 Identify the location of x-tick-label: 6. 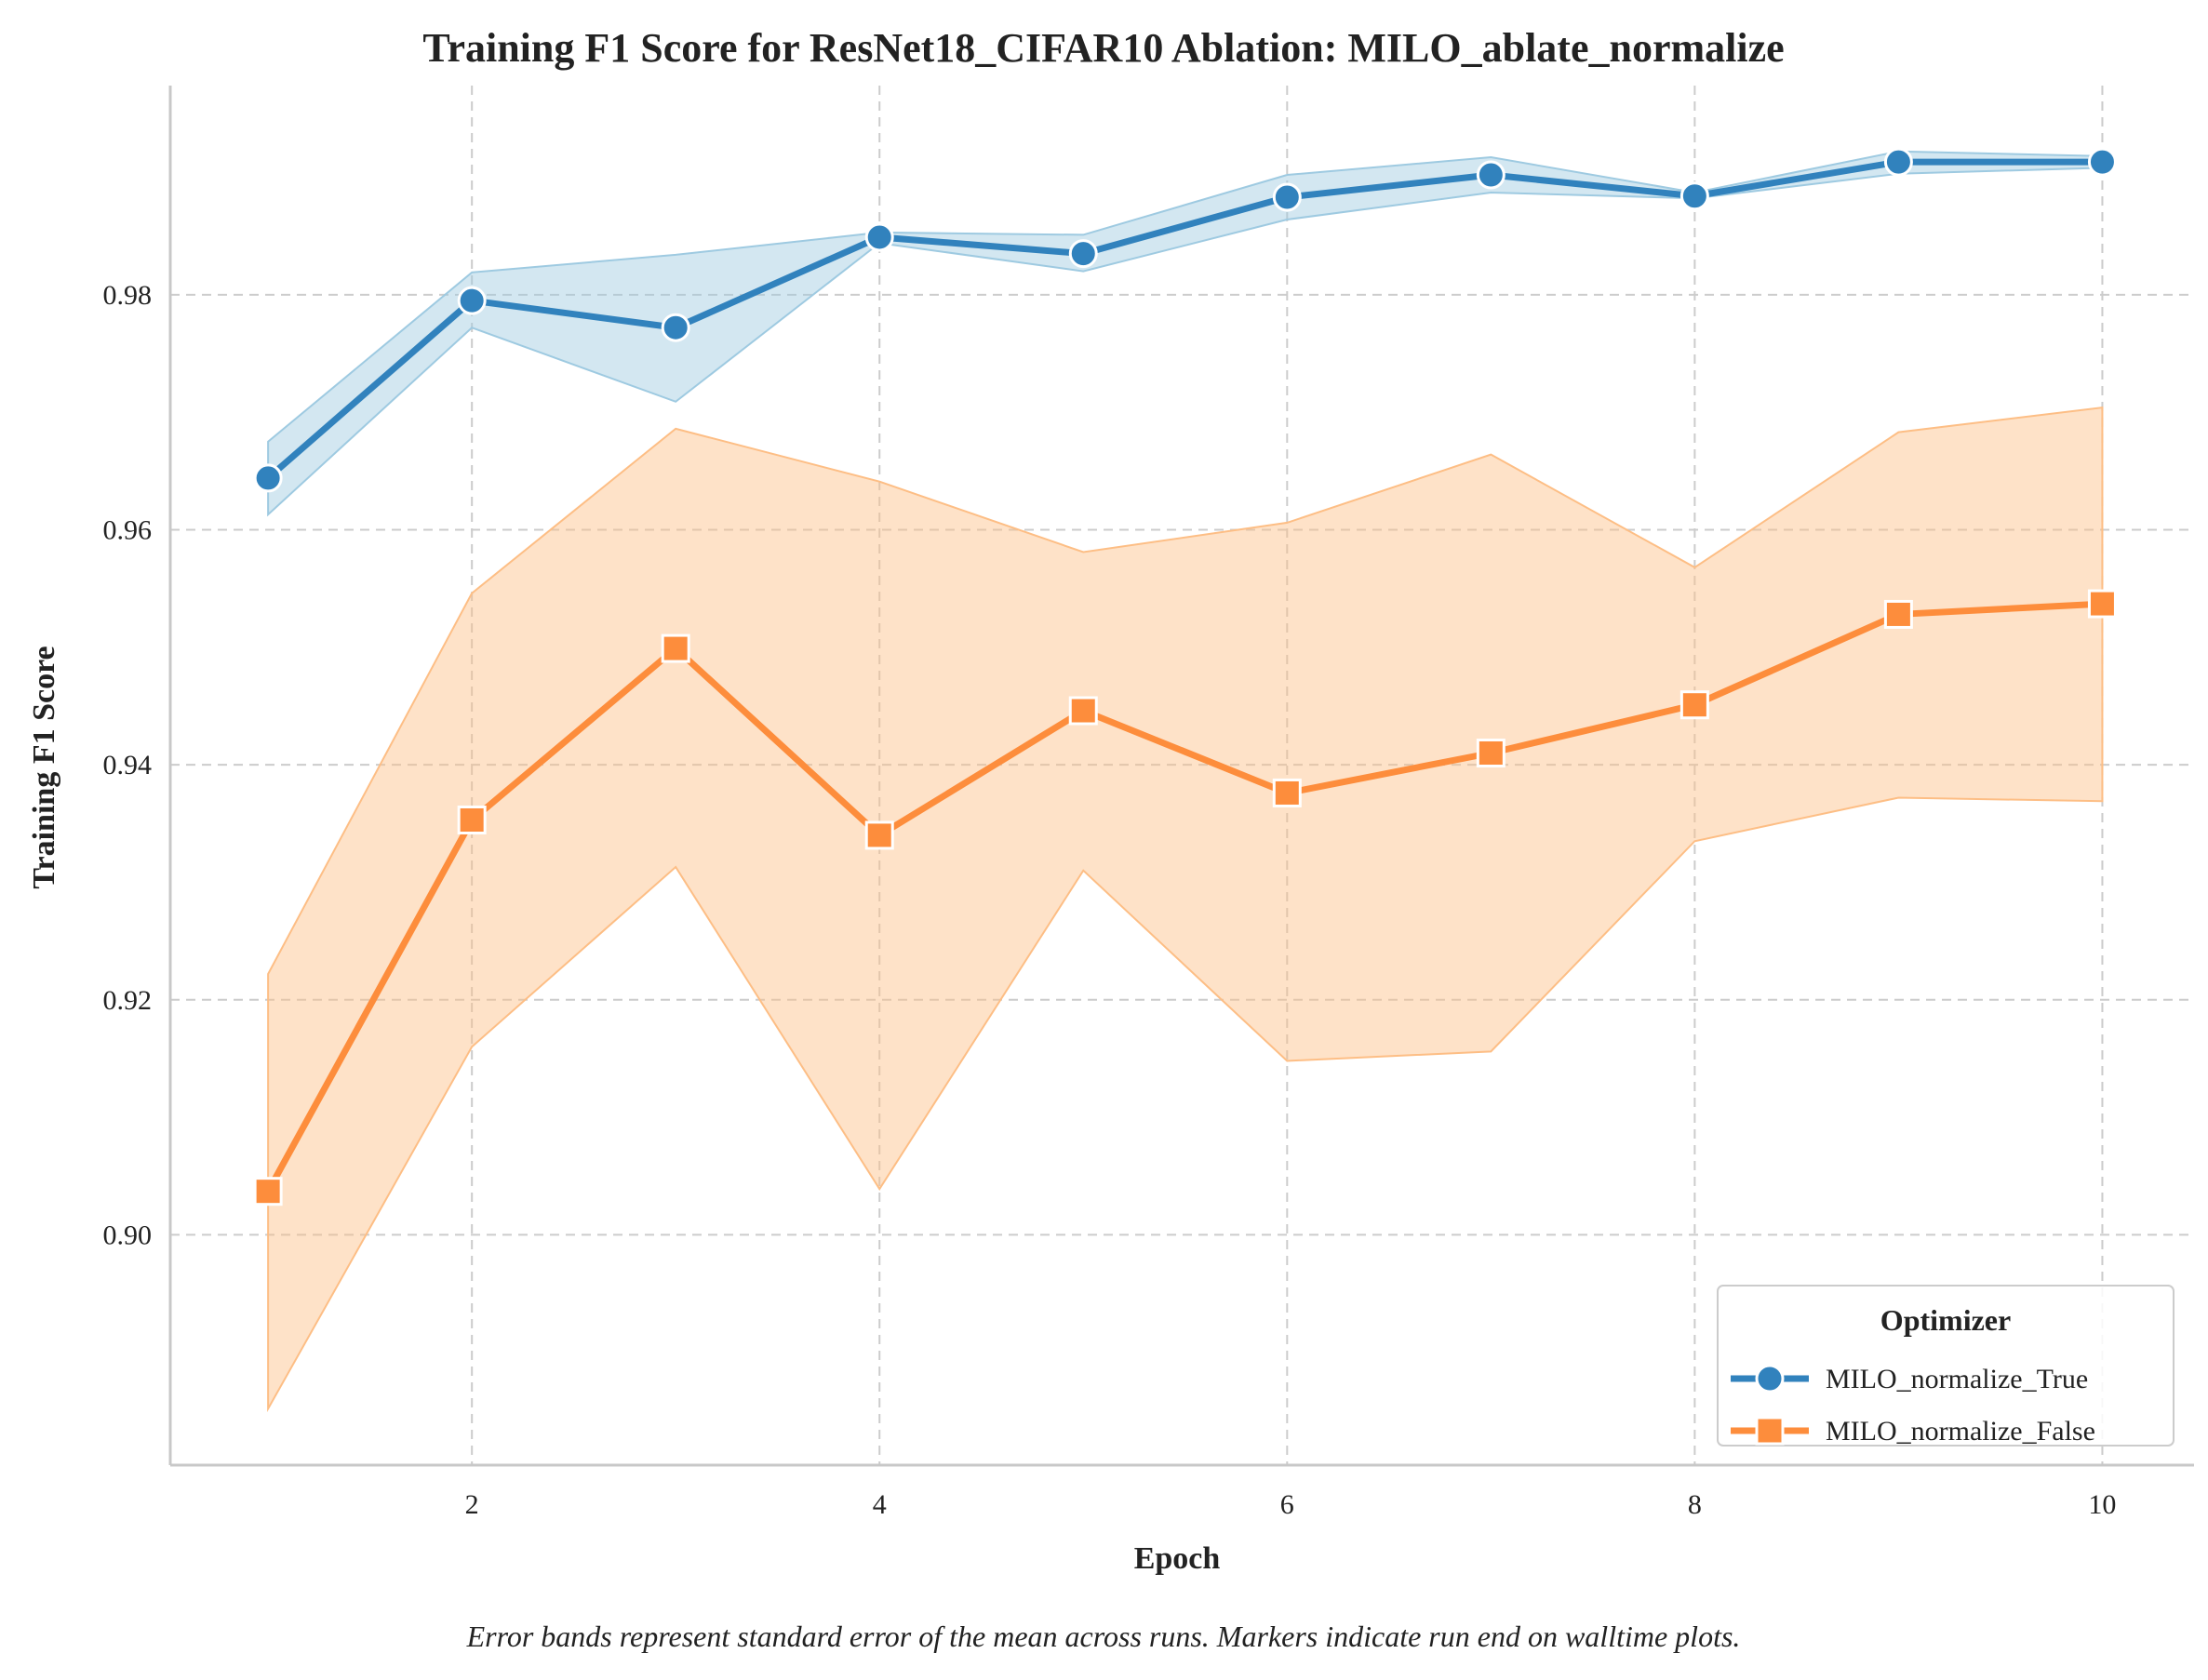
(1287, 1504).